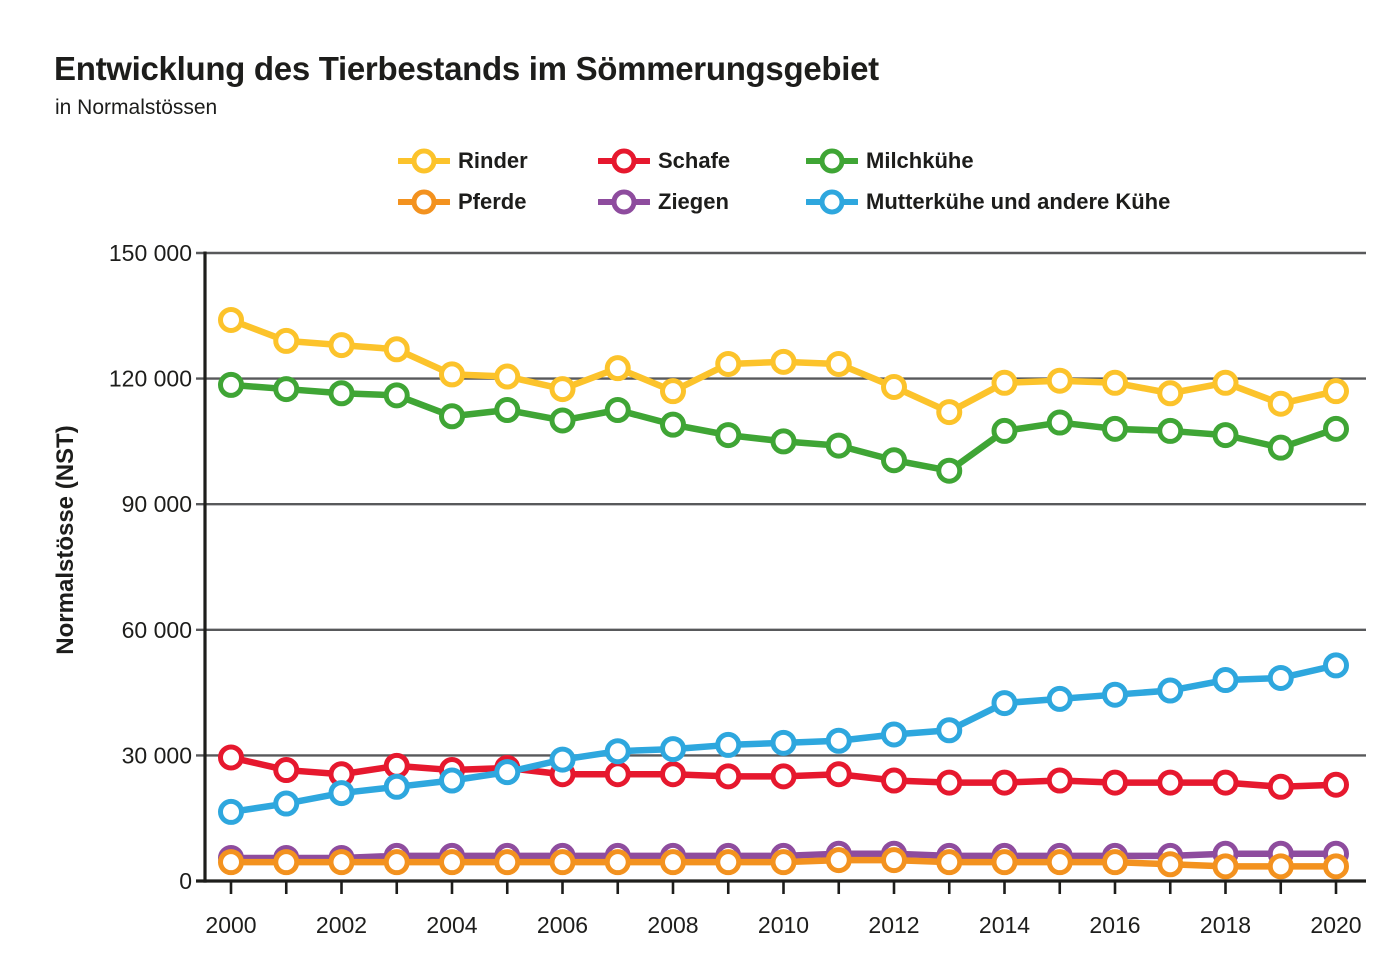 The height and width of the screenshot is (963, 1400). I want to click on data-point-milchk-he-2014, so click(1004, 430).